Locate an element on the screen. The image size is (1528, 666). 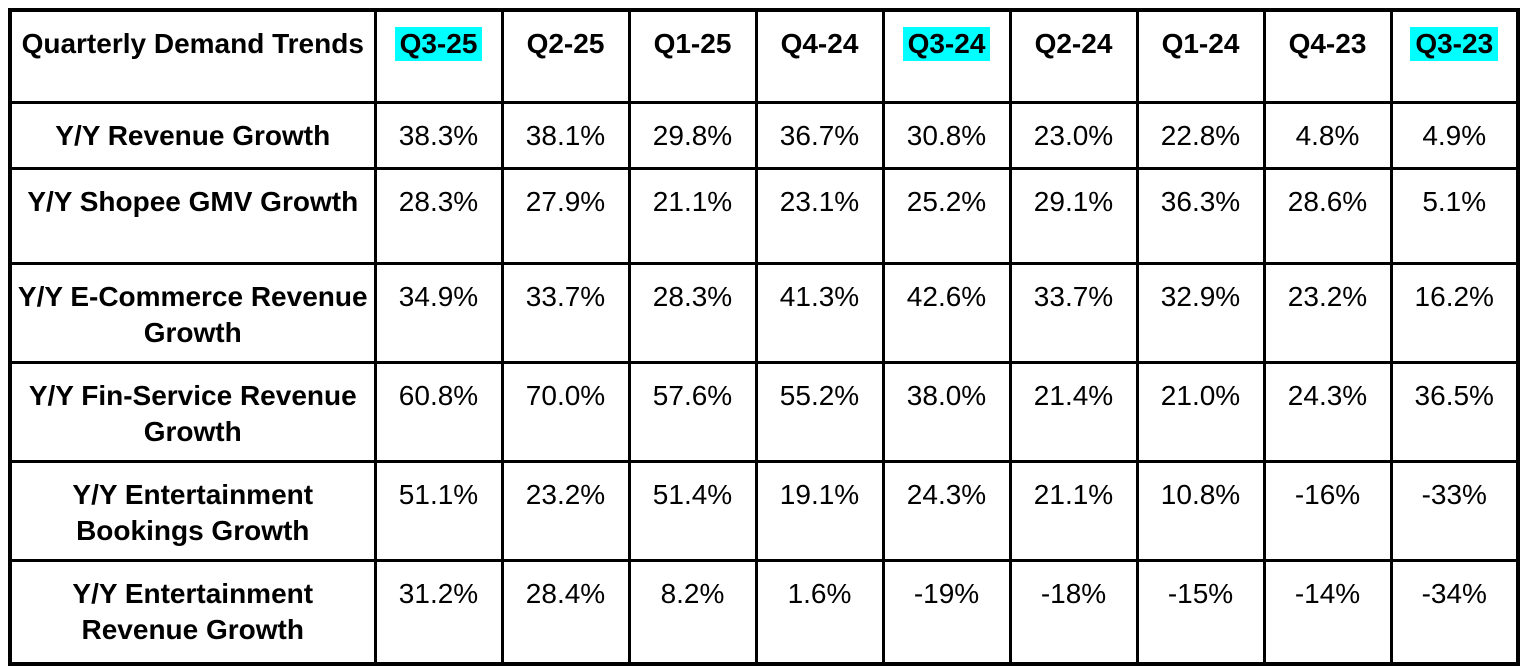
row-label: Y/Y Shopee GMV Growth is located at coordinates (192, 215).